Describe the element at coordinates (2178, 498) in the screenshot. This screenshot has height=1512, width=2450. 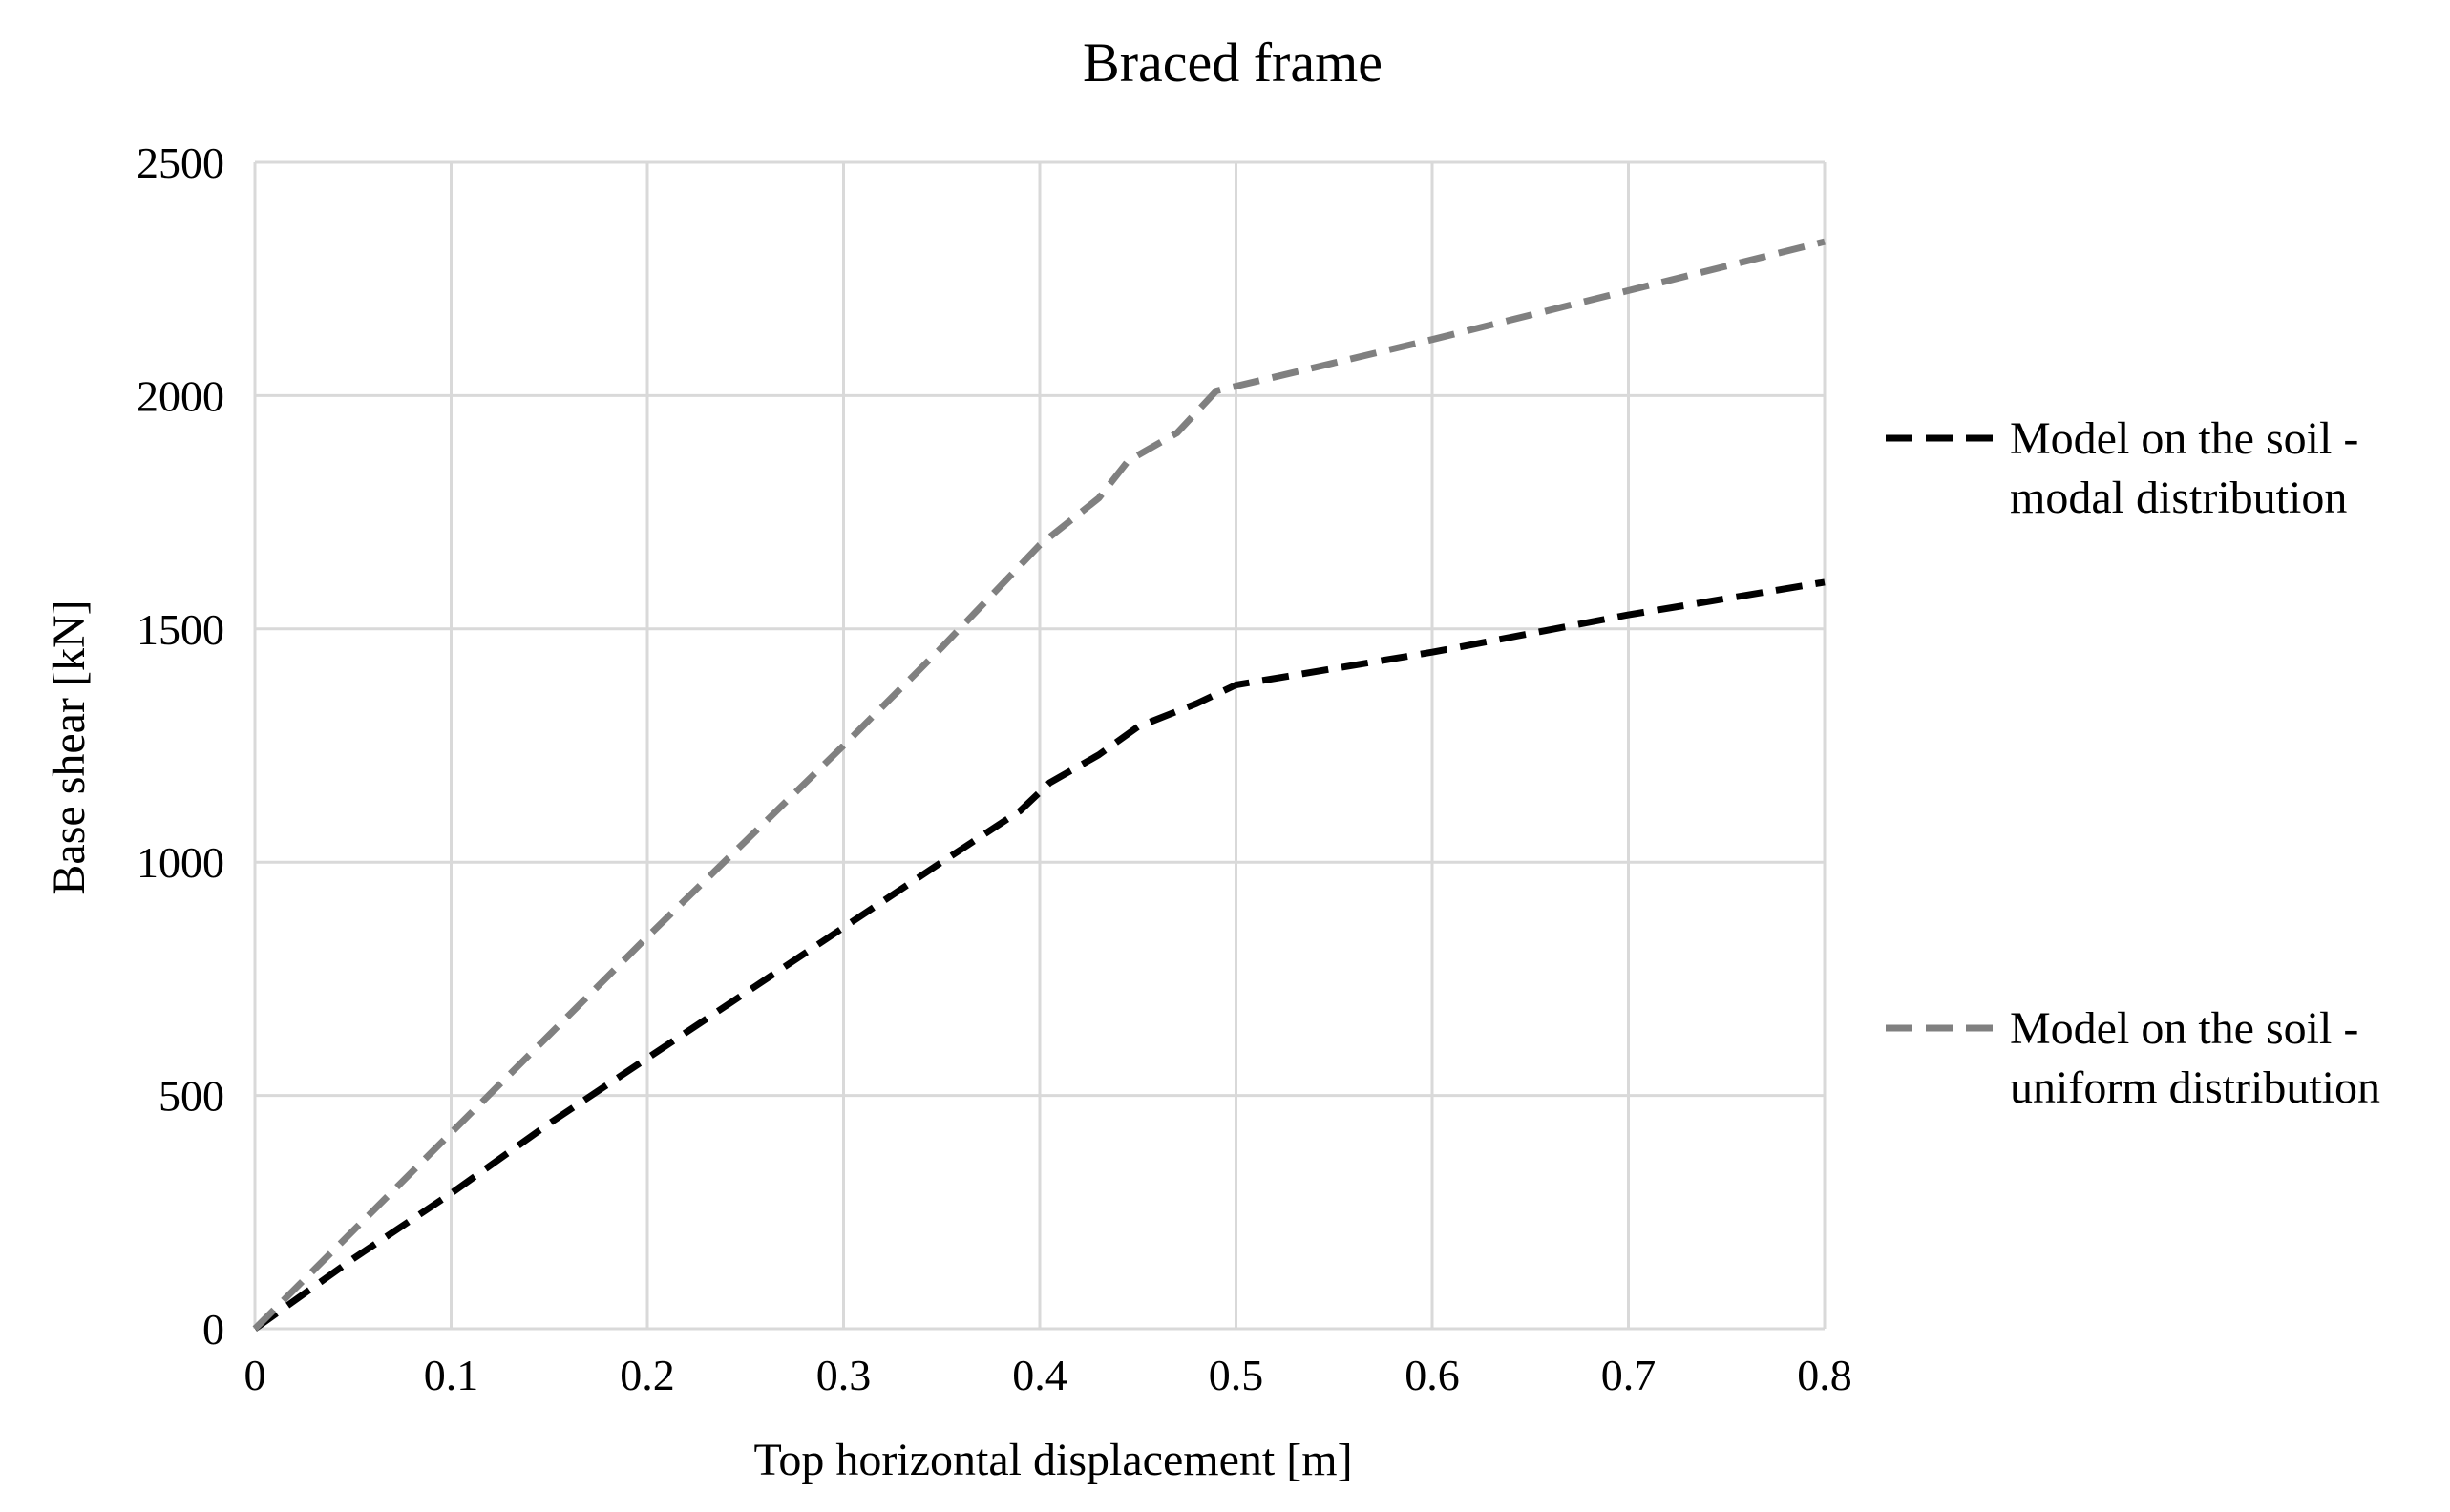
I see `legend-label-1: modal distribution` at that location.